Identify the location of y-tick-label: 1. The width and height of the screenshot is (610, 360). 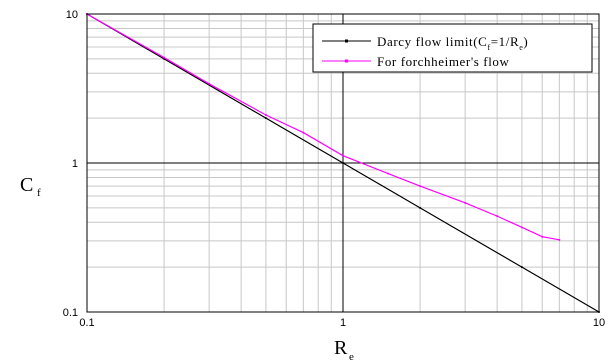
(75, 164).